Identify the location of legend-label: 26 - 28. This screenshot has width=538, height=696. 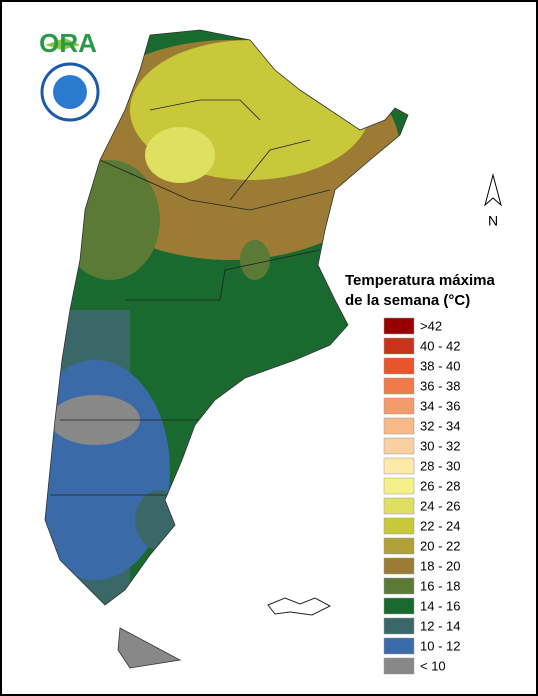
(440, 485).